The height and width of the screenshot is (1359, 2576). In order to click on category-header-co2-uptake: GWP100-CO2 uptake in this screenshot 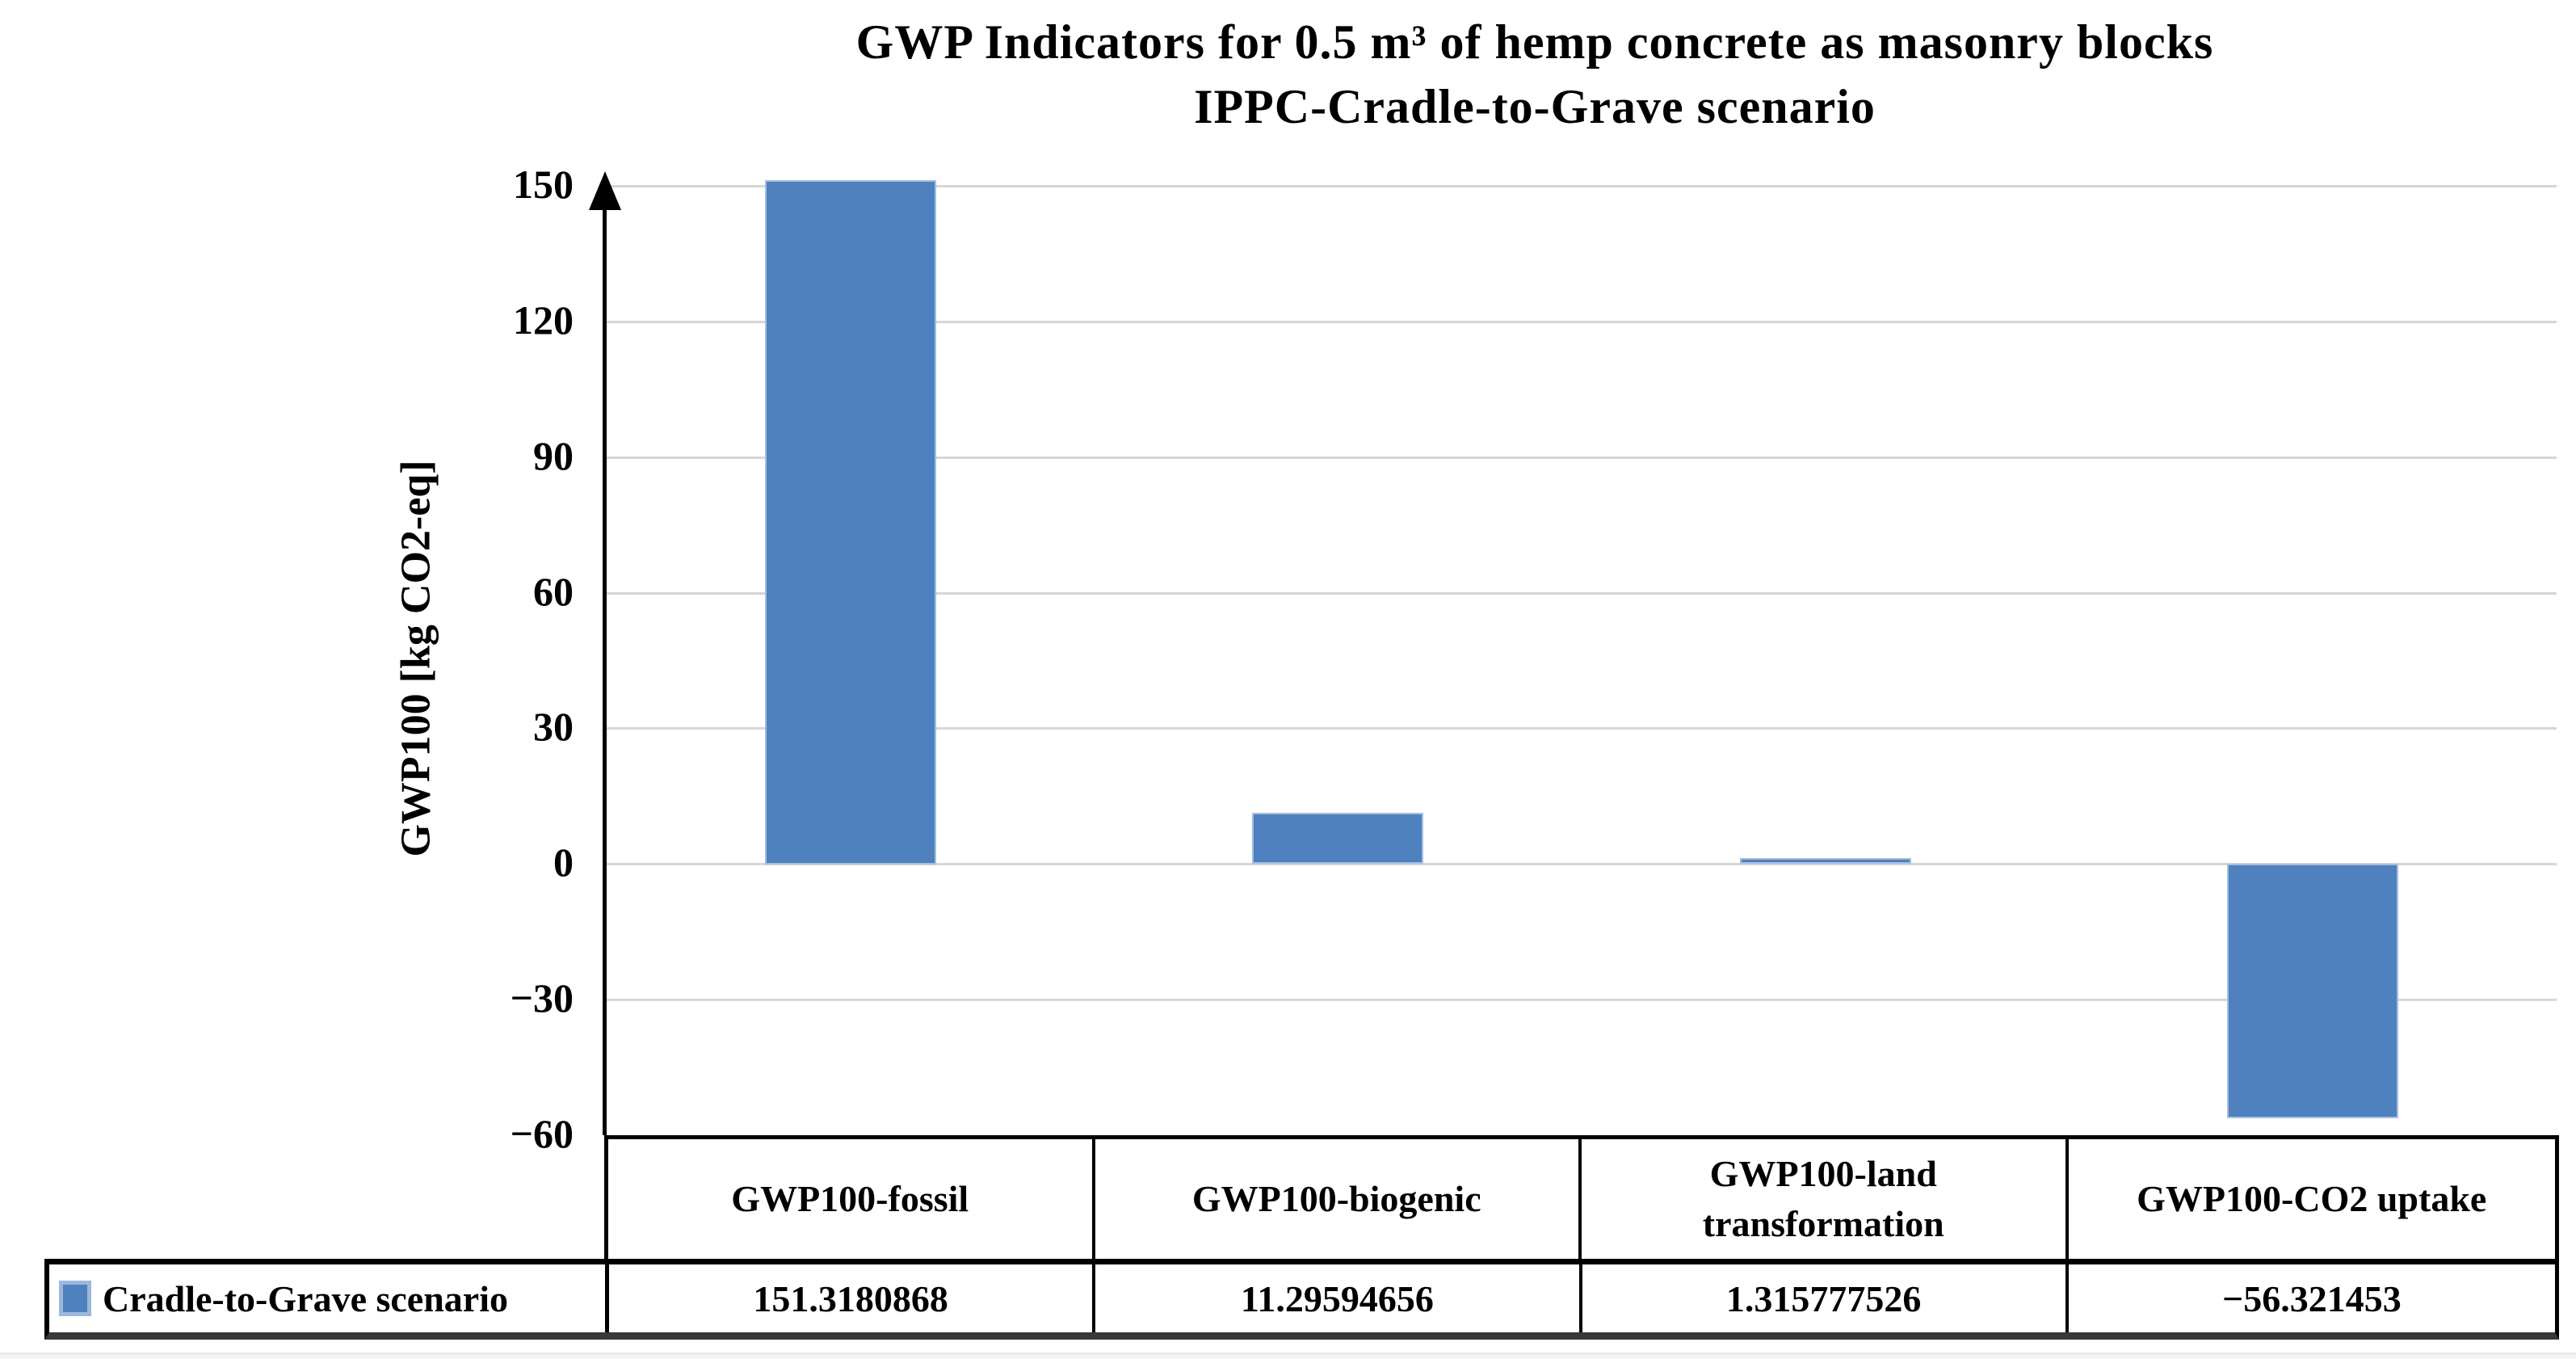, I will do `click(2312, 1198)`.